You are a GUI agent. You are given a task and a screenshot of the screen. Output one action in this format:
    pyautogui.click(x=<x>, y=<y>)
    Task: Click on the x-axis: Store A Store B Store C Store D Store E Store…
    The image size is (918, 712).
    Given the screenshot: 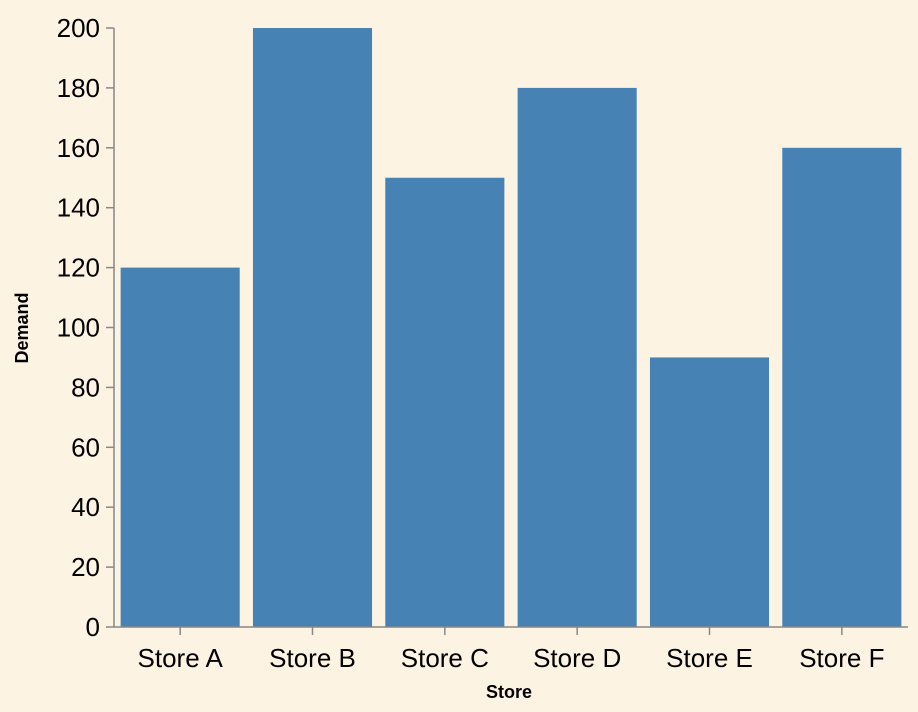 What is the action you would take?
    pyautogui.click(x=511, y=649)
    